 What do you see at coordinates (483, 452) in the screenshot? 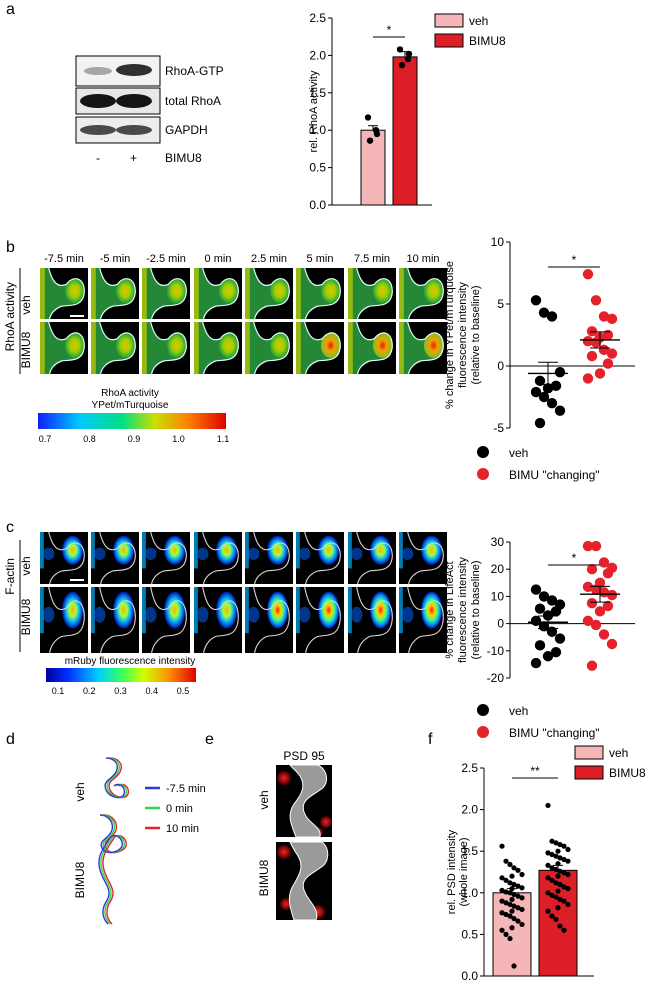
I see `legend-marker` at bounding box center [483, 452].